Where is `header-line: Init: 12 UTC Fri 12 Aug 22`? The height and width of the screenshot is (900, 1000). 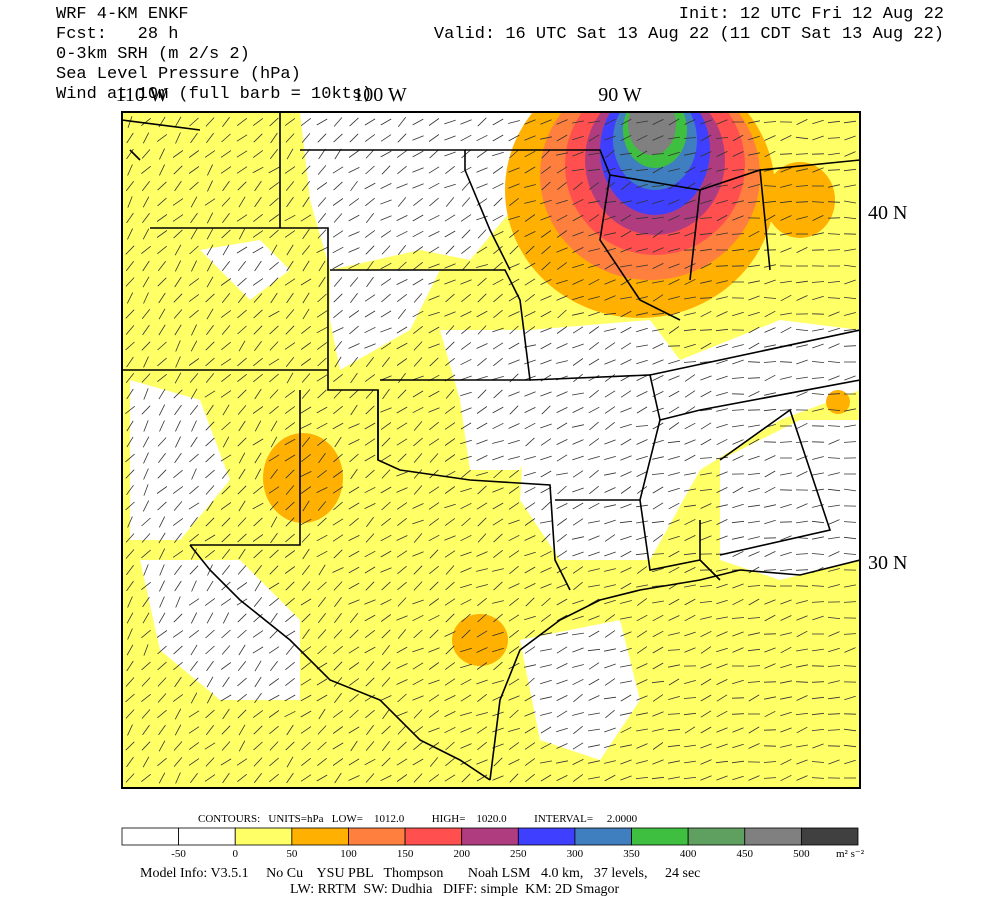 header-line: Init: 12 UTC Fri 12 Aug 22 is located at coordinates (811, 14).